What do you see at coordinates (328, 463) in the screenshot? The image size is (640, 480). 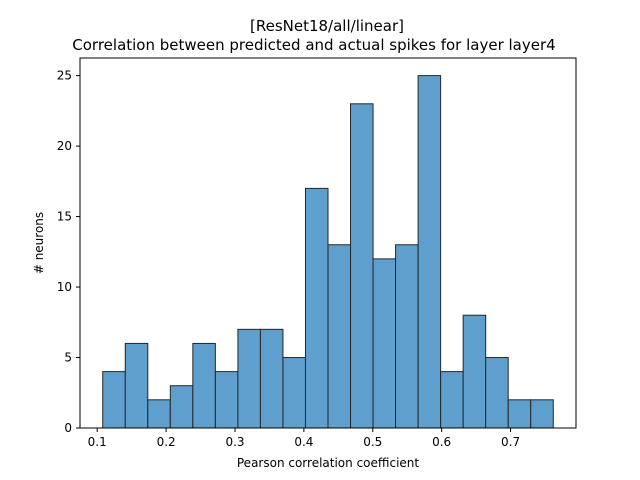 I see `x-axis-label: Pearson correlation coefficient` at bounding box center [328, 463].